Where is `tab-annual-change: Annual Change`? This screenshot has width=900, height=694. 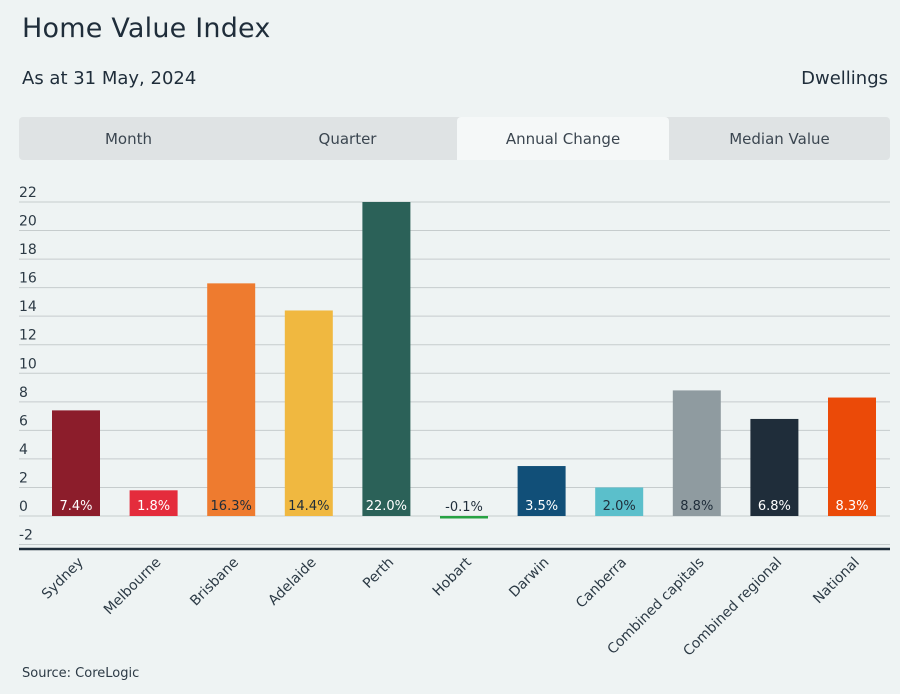 tab-annual-change: Annual Change is located at coordinates (563, 138).